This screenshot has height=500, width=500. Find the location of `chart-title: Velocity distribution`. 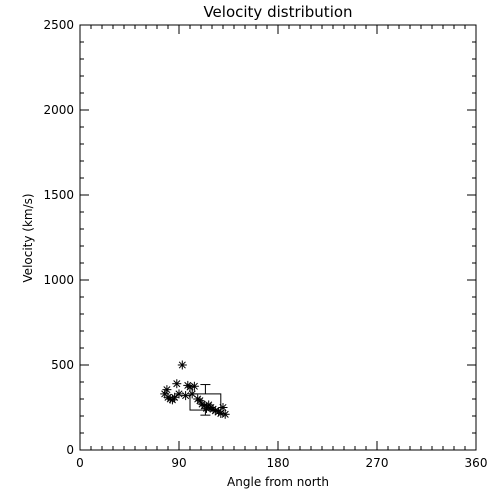

chart-title: Velocity distribution is located at coordinates (277, 12).